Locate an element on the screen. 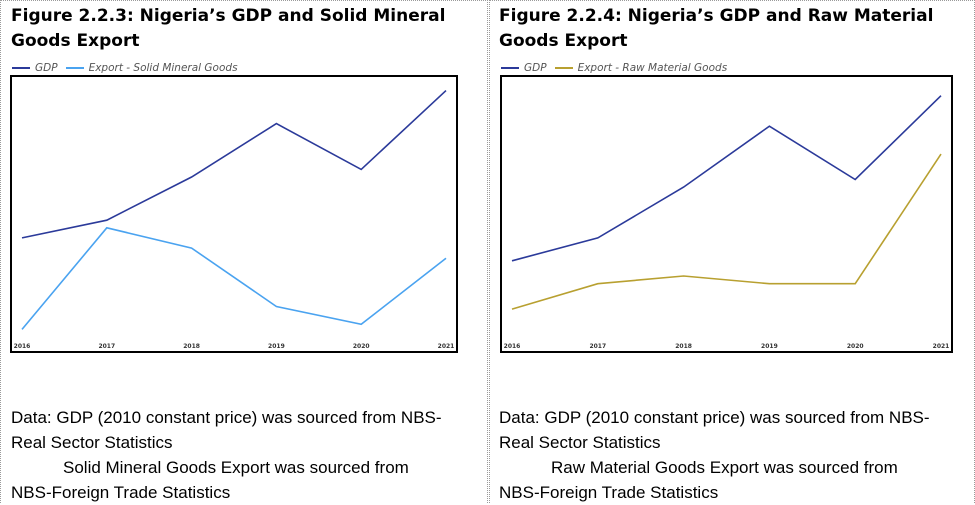 Image resolution: width=975 pixels, height=505 pixels. legend-label: Export - Raw Material Goods is located at coordinates (652, 68).